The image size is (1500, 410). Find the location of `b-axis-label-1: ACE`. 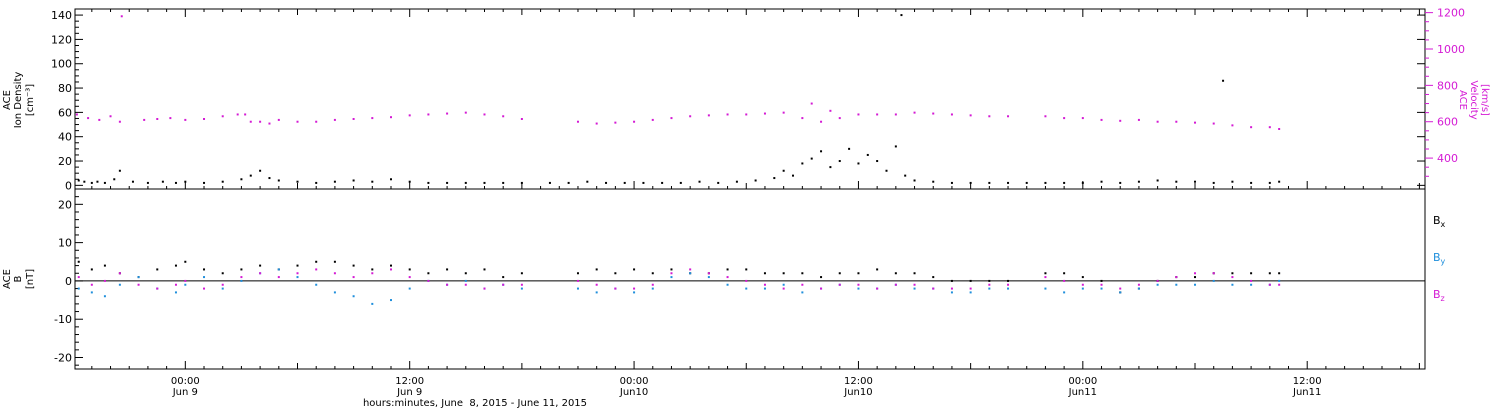

b-axis-label-1: ACE is located at coordinates (7, 279).